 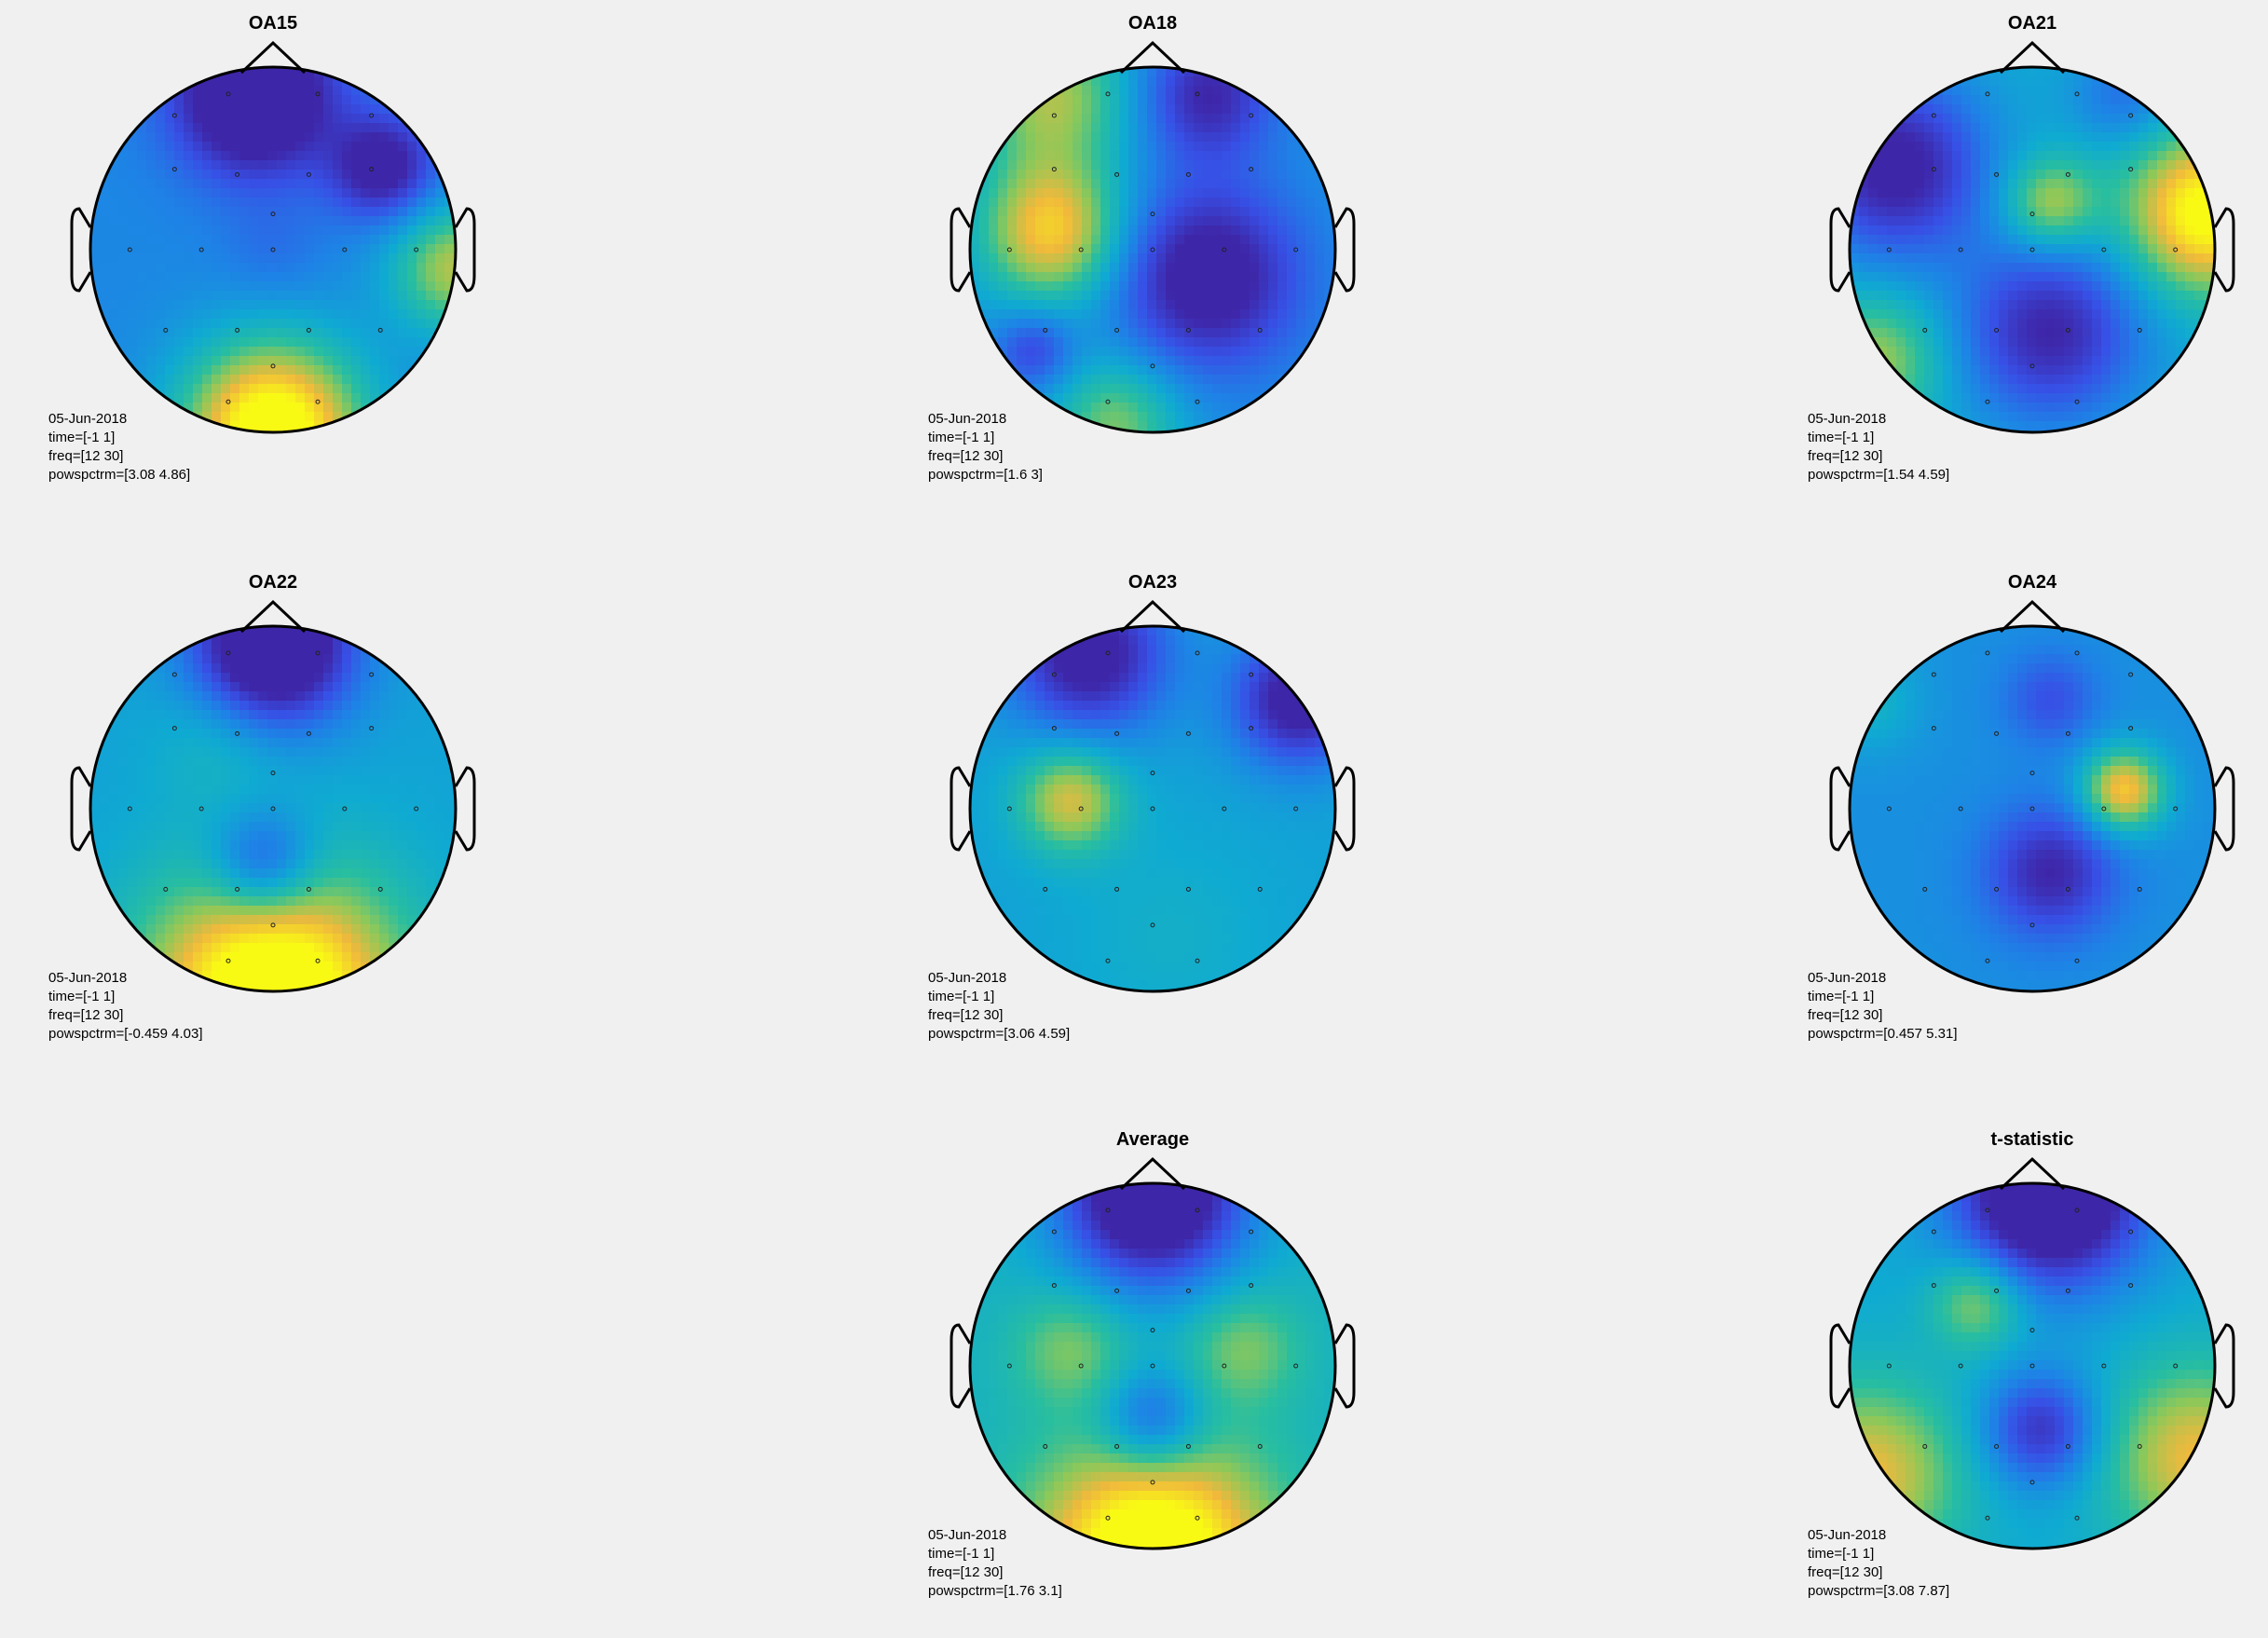 What do you see at coordinates (985, 475) in the screenshot?
I see `info-range: powspctrm=[1.6 3]` at bounding box center [985, 475].